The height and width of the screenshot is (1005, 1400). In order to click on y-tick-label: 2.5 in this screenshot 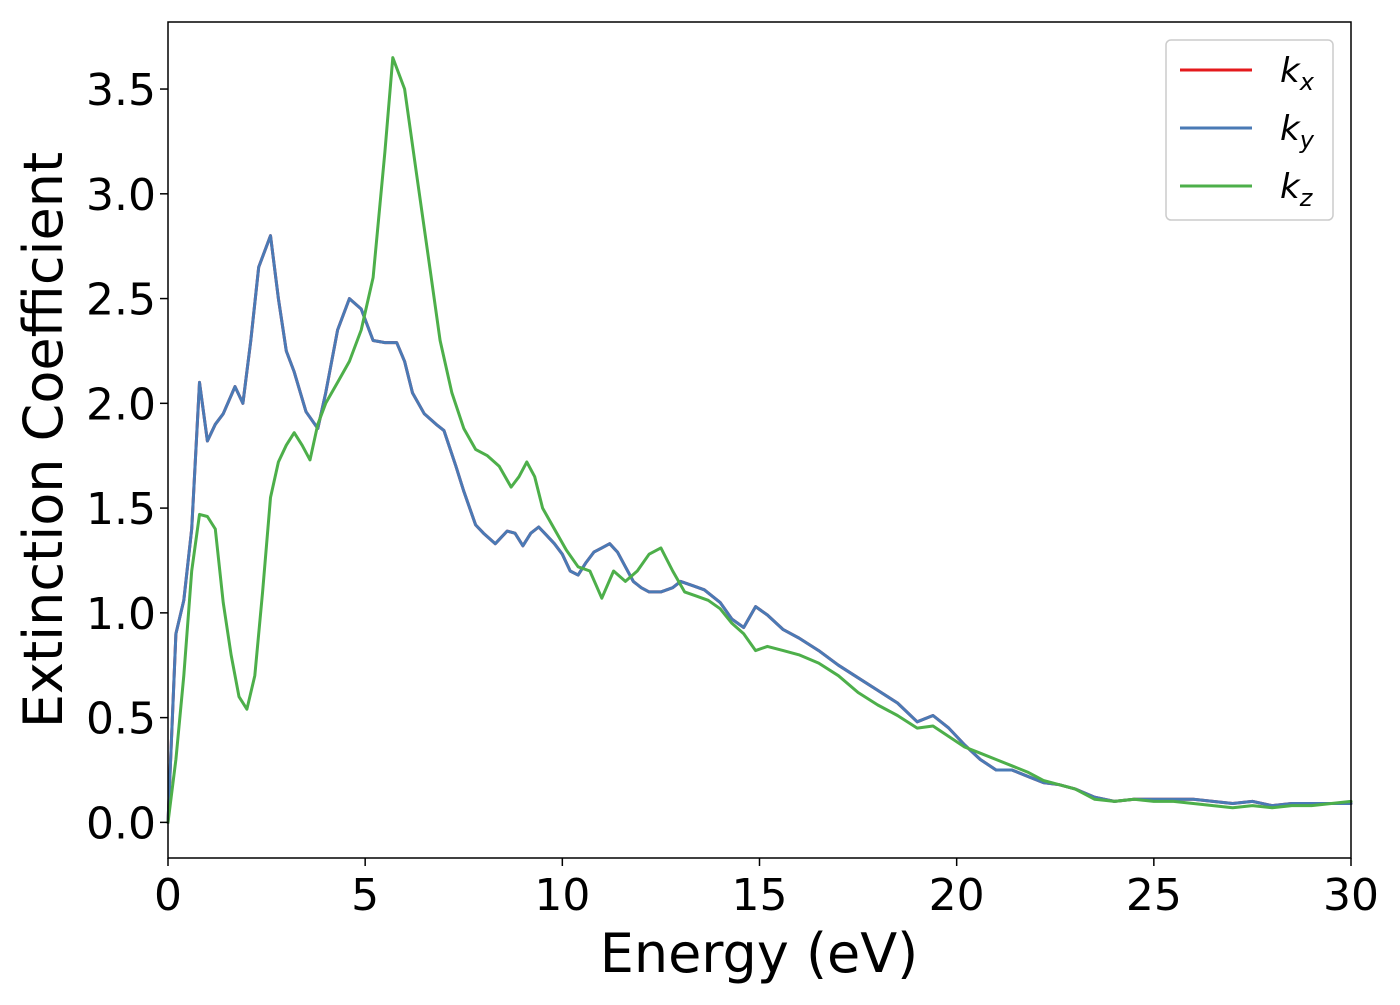, I will do `click(121, 300)`.